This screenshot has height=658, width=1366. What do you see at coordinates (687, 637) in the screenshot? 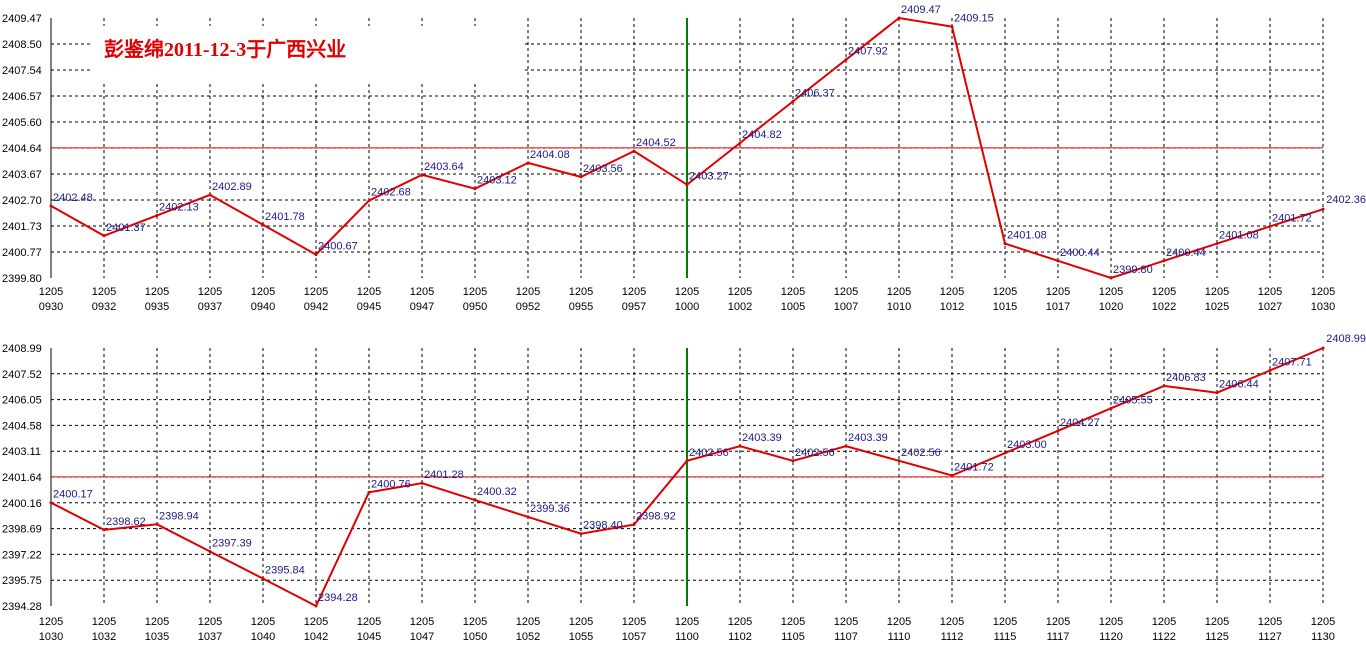
I see `x-tick-label-time: 1100` at bounding box center [687, 637].